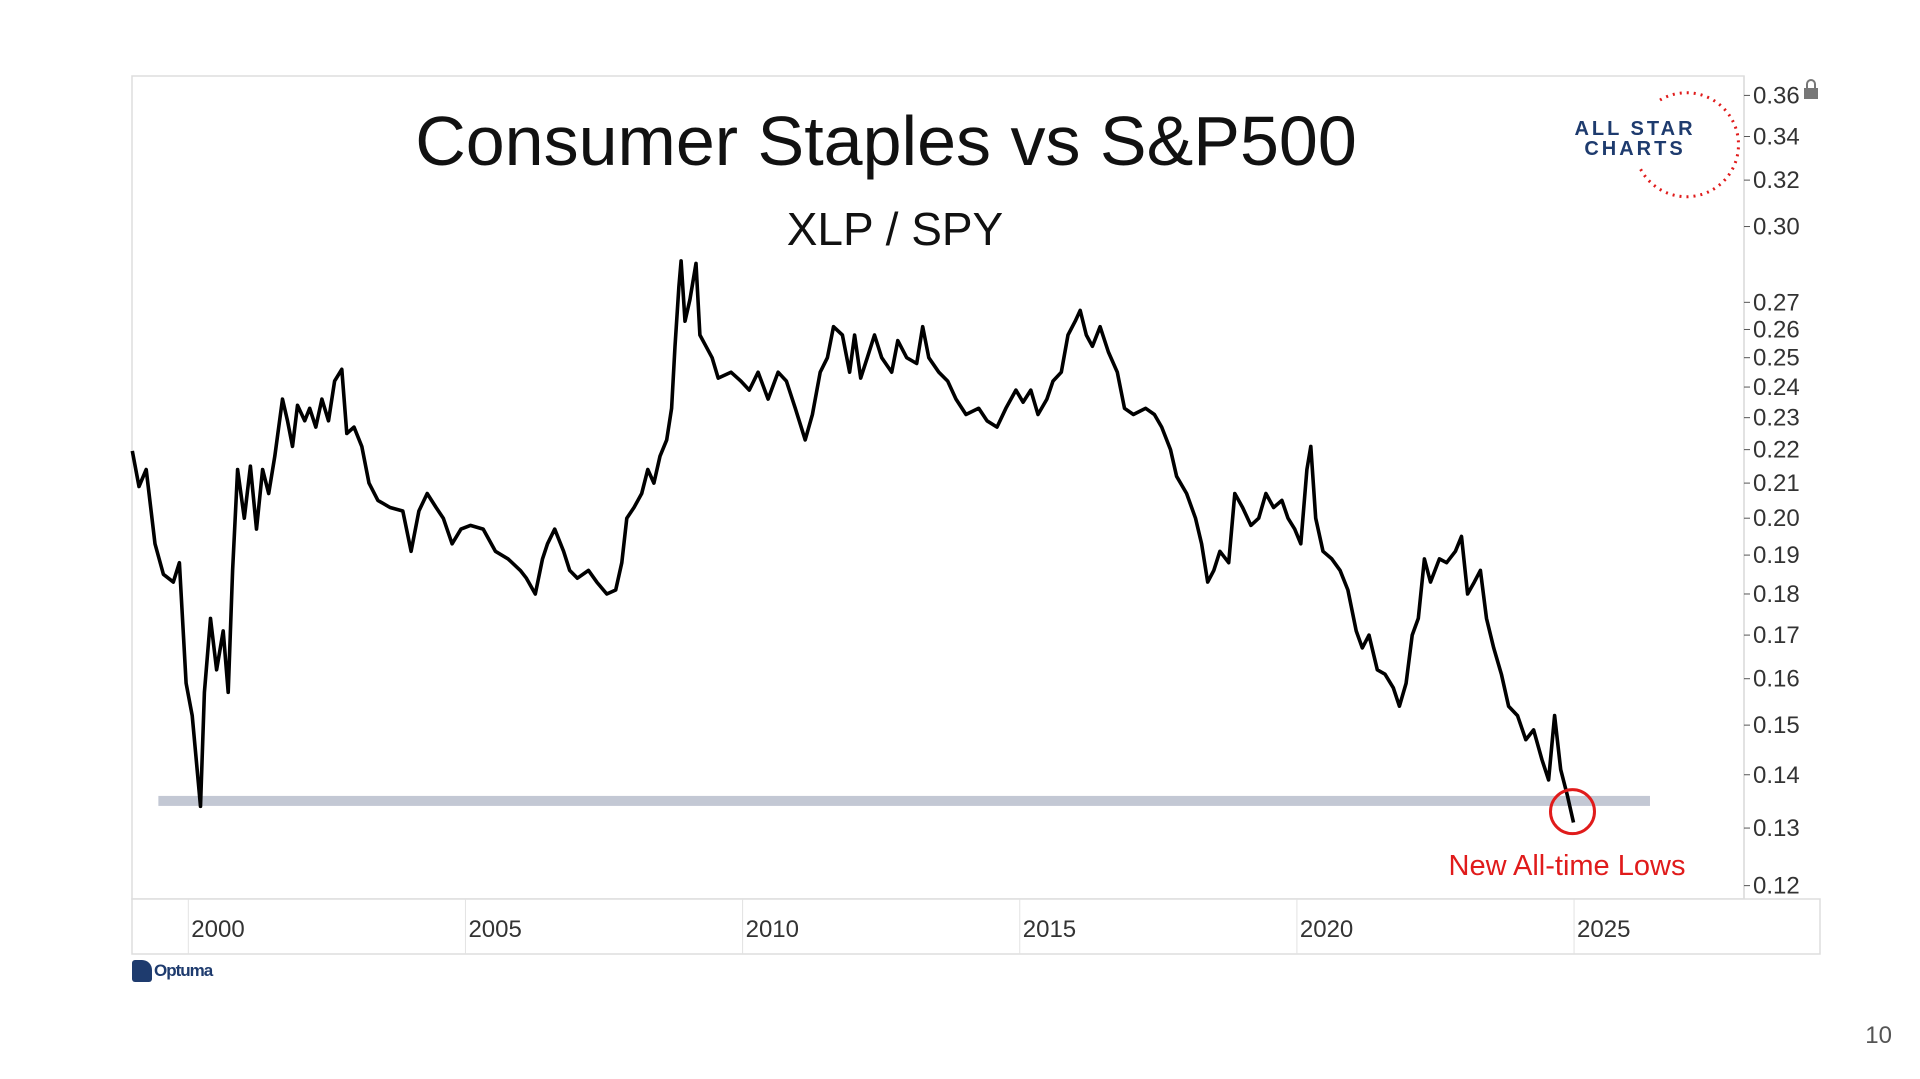 The height and width of the screenshot is (1079, 1920). Describe the element at coordinates (1776, 775) in the screenshot. I see `y-tick-label: 0.14` at that location.